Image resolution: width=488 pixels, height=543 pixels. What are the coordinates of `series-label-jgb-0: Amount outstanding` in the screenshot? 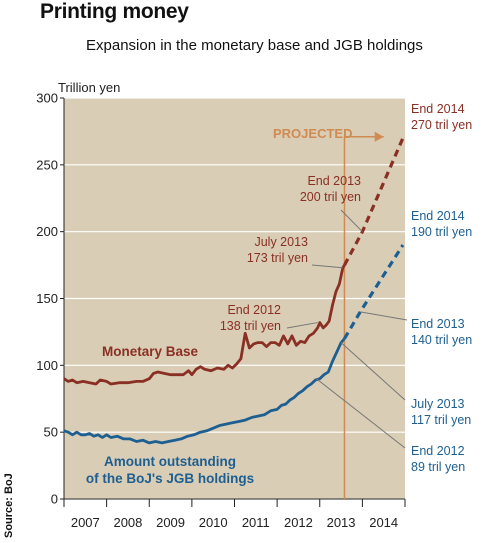 It's located at (170, 461).